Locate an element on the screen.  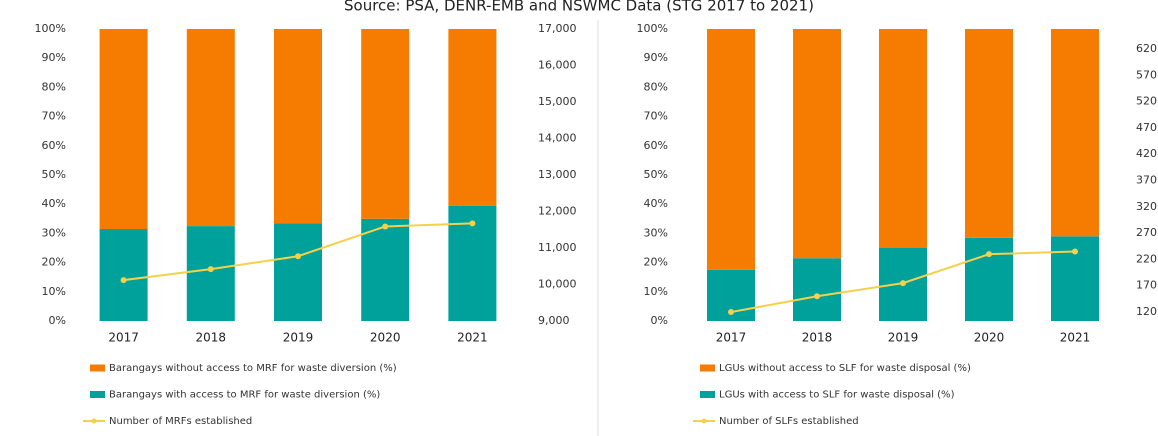
y2-tick-label: 12,000 is located at coordinates (557, 211).